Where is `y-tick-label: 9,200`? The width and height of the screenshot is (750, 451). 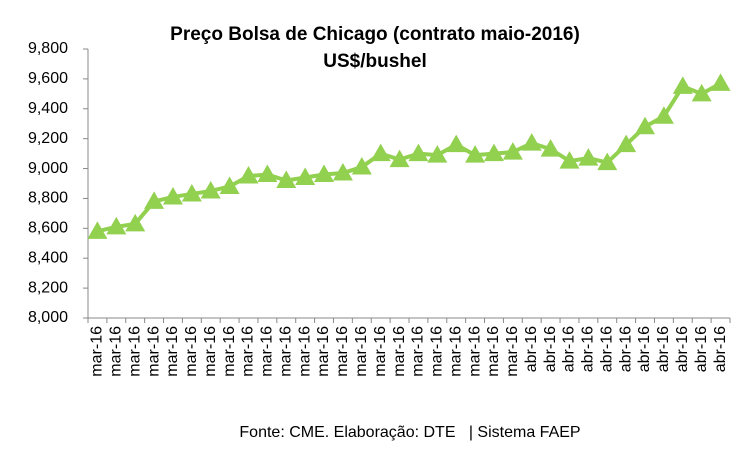 y-tick-label: 9,200 is located at coordinates (48, 138).